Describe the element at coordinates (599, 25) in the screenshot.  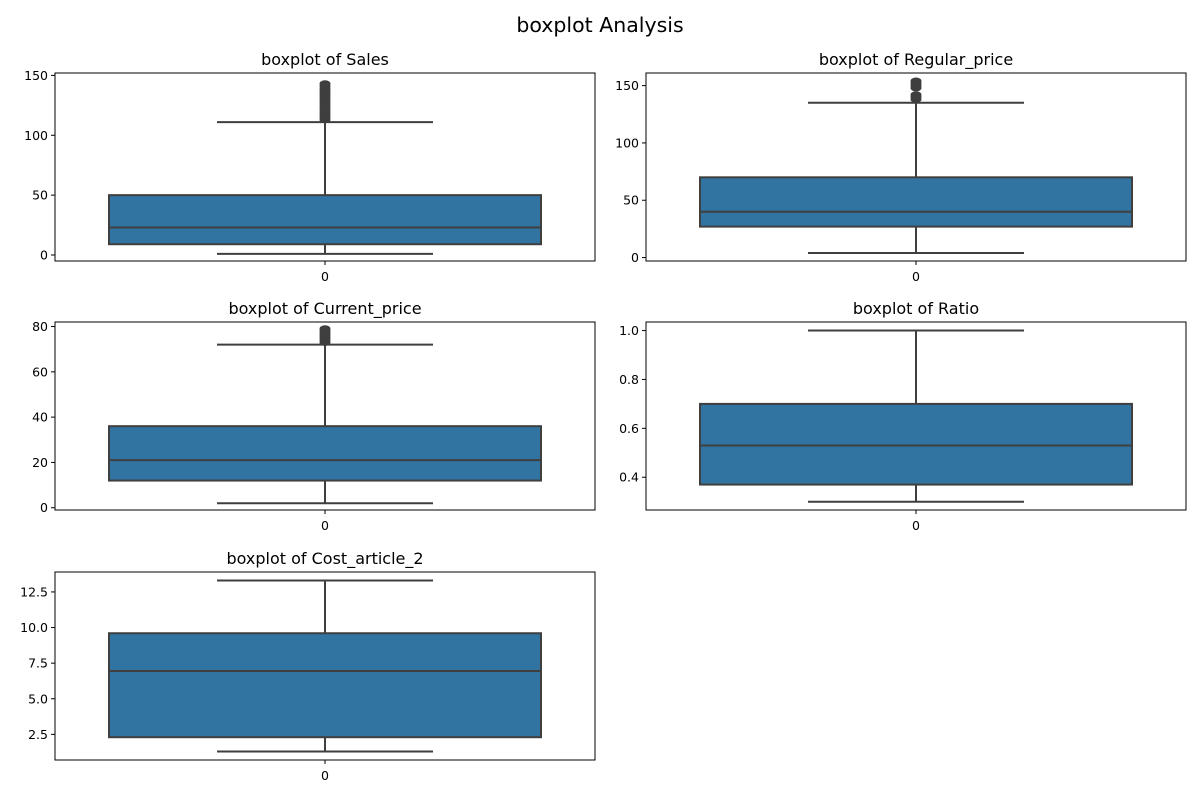
I see `figure-title: boxplot Analysis` at that location.